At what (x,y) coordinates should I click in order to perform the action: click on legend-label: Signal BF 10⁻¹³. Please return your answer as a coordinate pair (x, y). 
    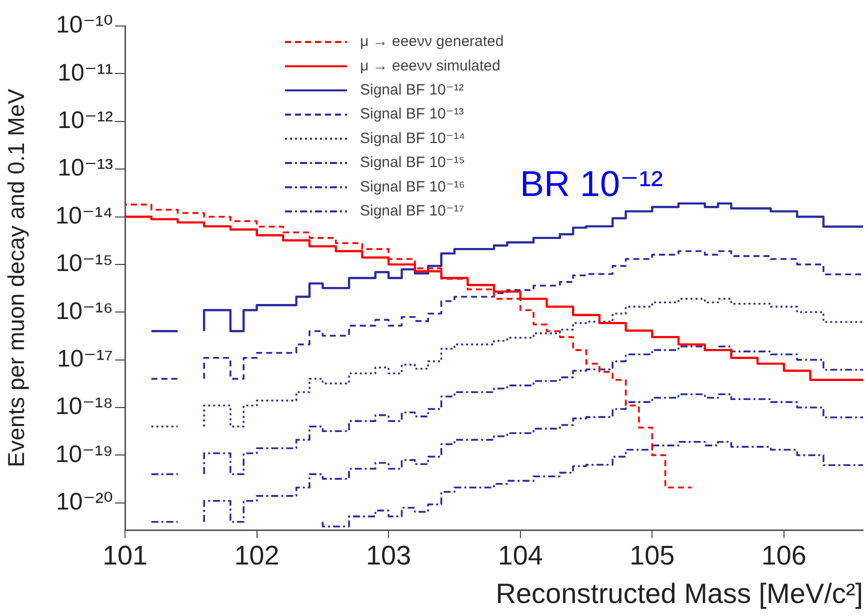
    Looking at the image, I should click on (412, 114).